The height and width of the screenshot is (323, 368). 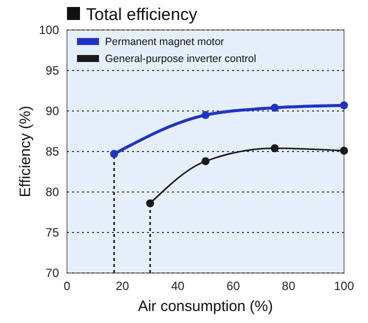 I want to click on y-tick-label: 95, so click(x=53, y=71).